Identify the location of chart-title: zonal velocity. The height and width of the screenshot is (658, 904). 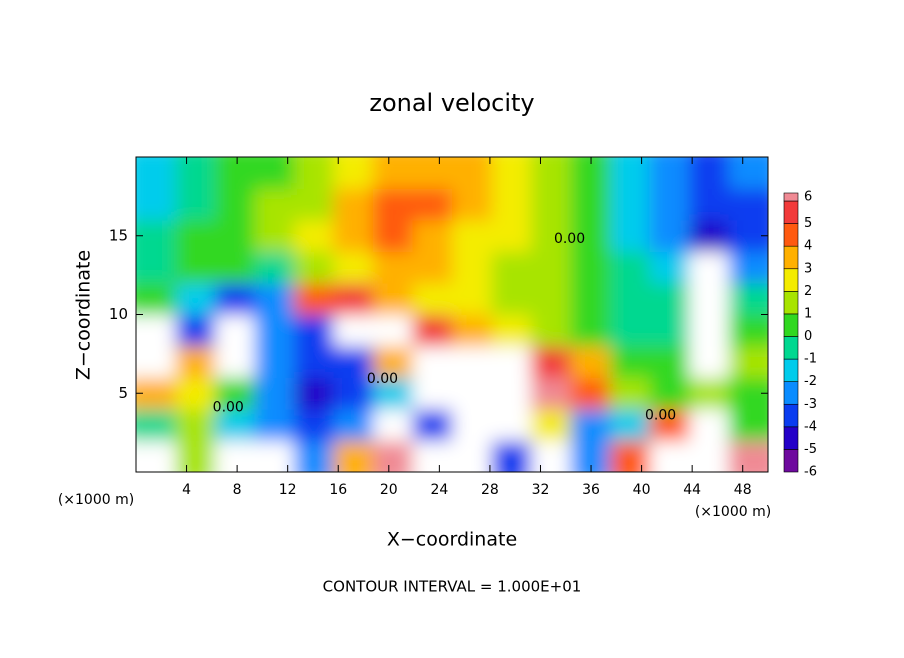
(451, 103).